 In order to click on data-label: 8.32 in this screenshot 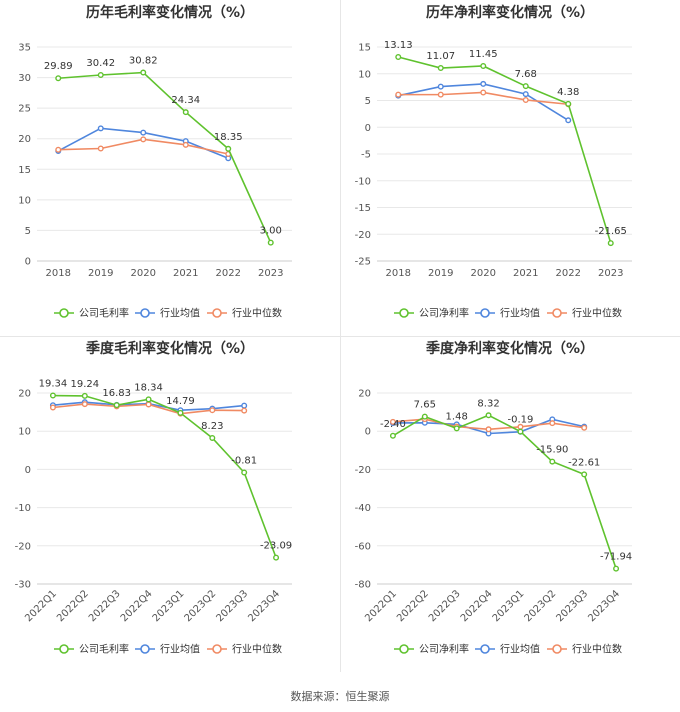, I will do `click(488, 403)`.